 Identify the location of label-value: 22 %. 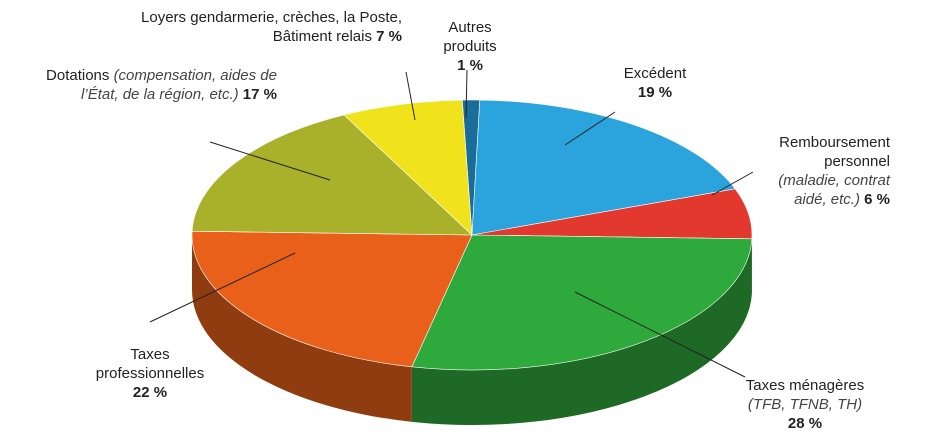
(150, 392).